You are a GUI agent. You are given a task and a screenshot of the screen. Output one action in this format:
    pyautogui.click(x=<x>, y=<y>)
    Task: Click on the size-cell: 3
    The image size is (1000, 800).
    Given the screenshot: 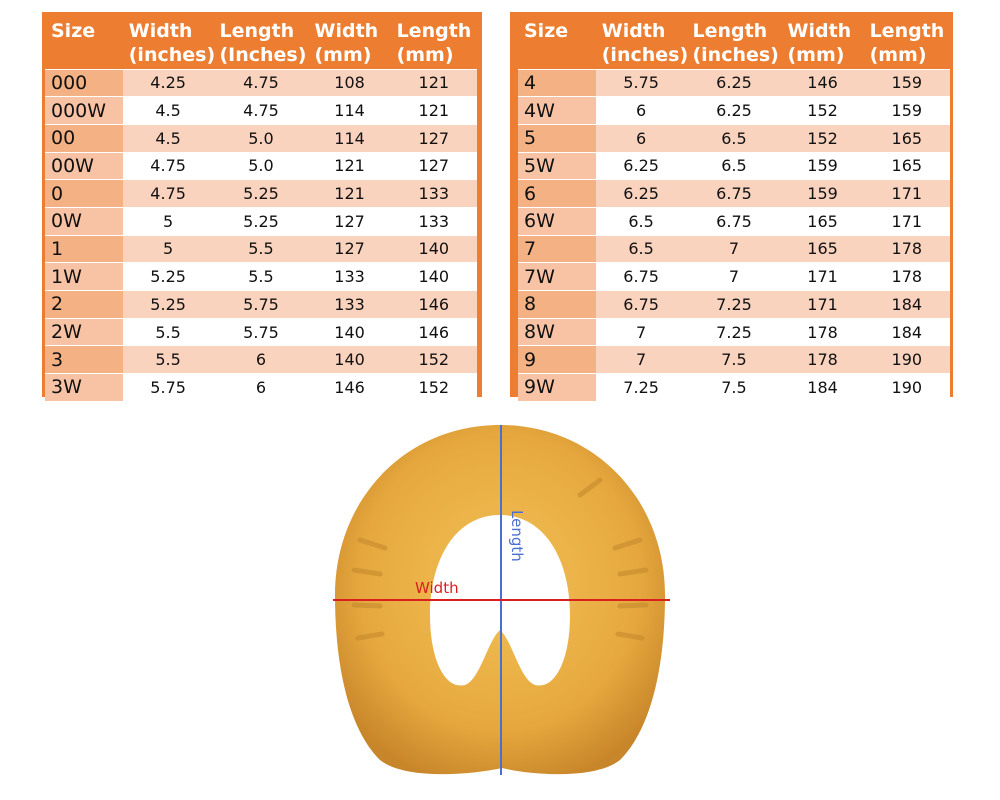 What is the action you would take?
    pyautogui.click(x=84, y=359)
    